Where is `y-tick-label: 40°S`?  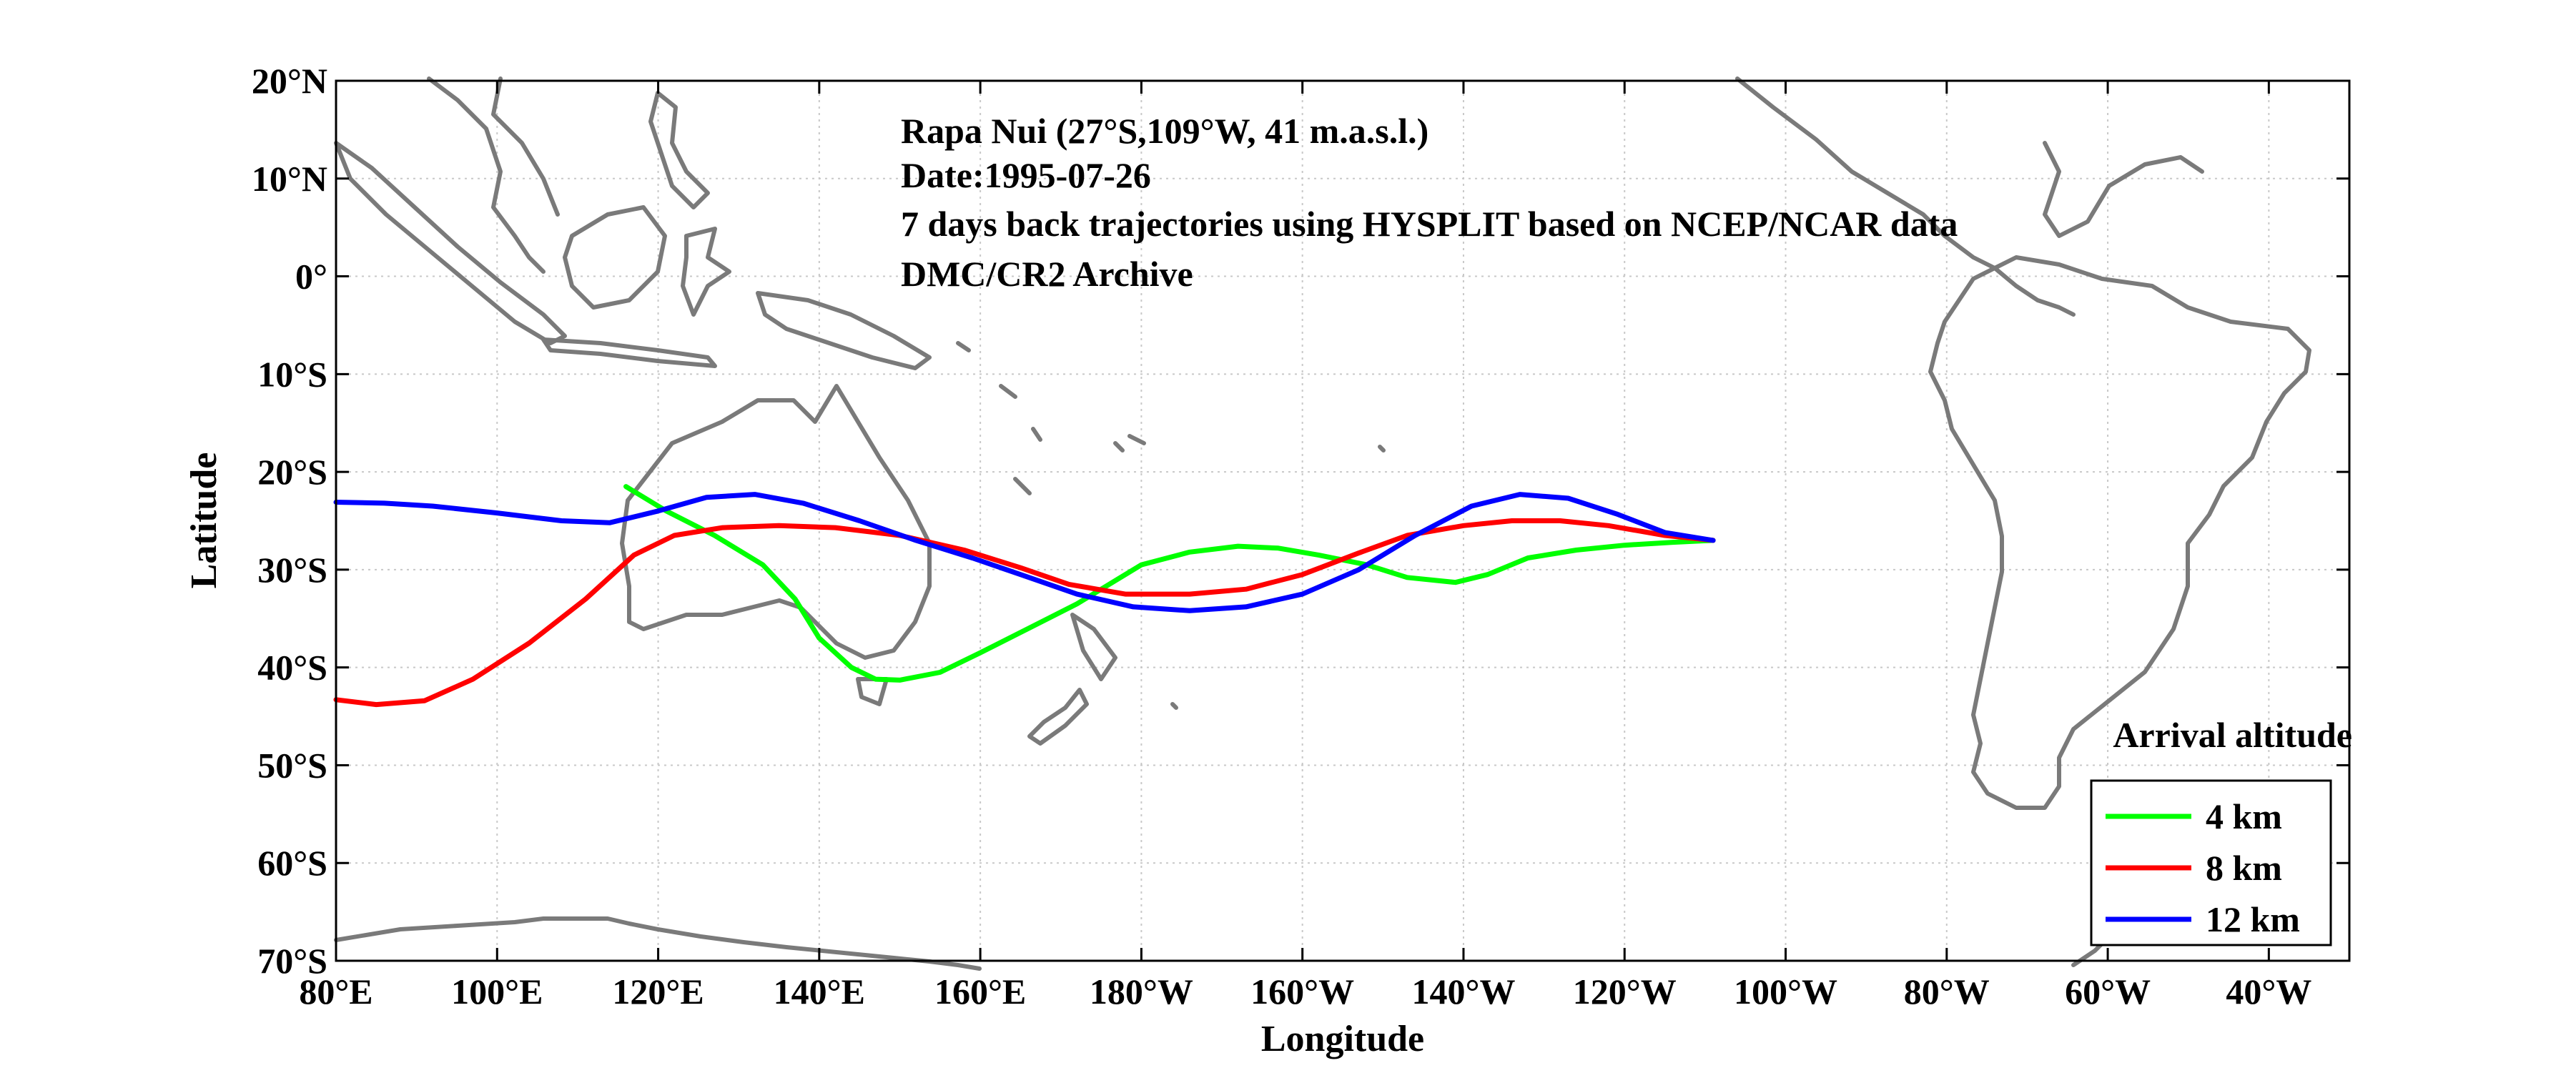 y-tick-label: 40°S is located at coordinates (292, 668).